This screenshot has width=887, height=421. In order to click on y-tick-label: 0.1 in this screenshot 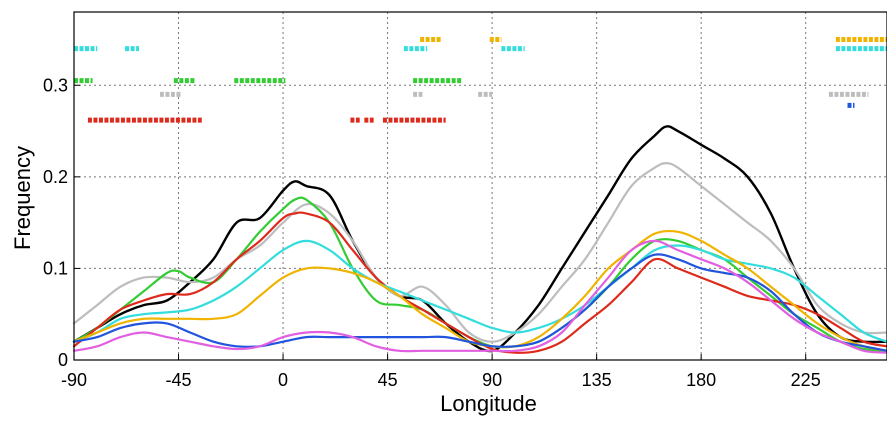, I will do `click(55, 268)`.